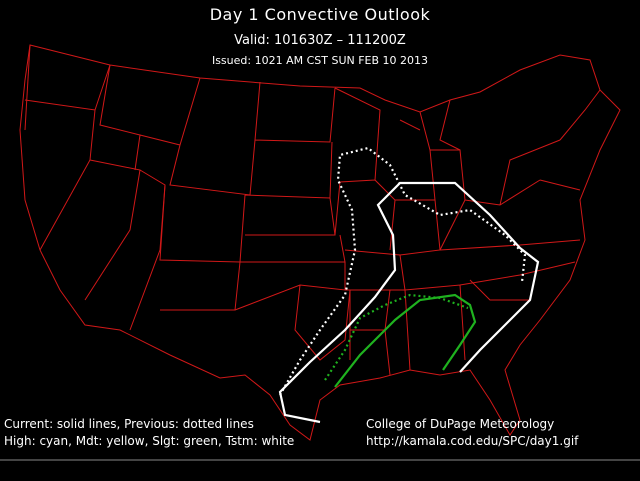  I want to click on issued-time: Issued: 1021 AM CST SUN FEB 10 2013, so click(320, 60).